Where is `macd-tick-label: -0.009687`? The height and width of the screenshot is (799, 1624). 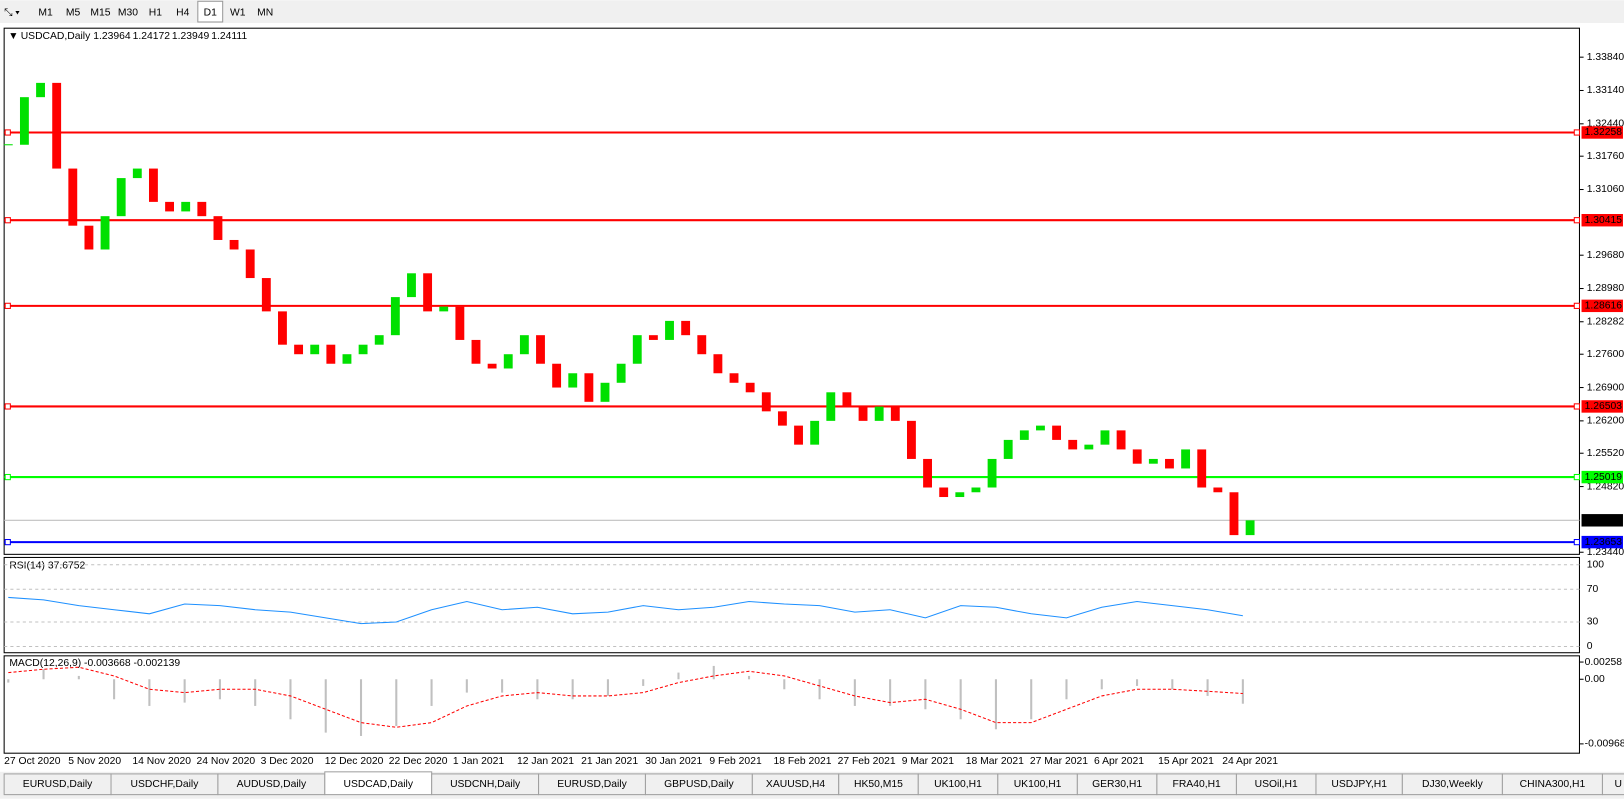
macd-tick-label: -0.009687 is located at coordinates (1604, 744).